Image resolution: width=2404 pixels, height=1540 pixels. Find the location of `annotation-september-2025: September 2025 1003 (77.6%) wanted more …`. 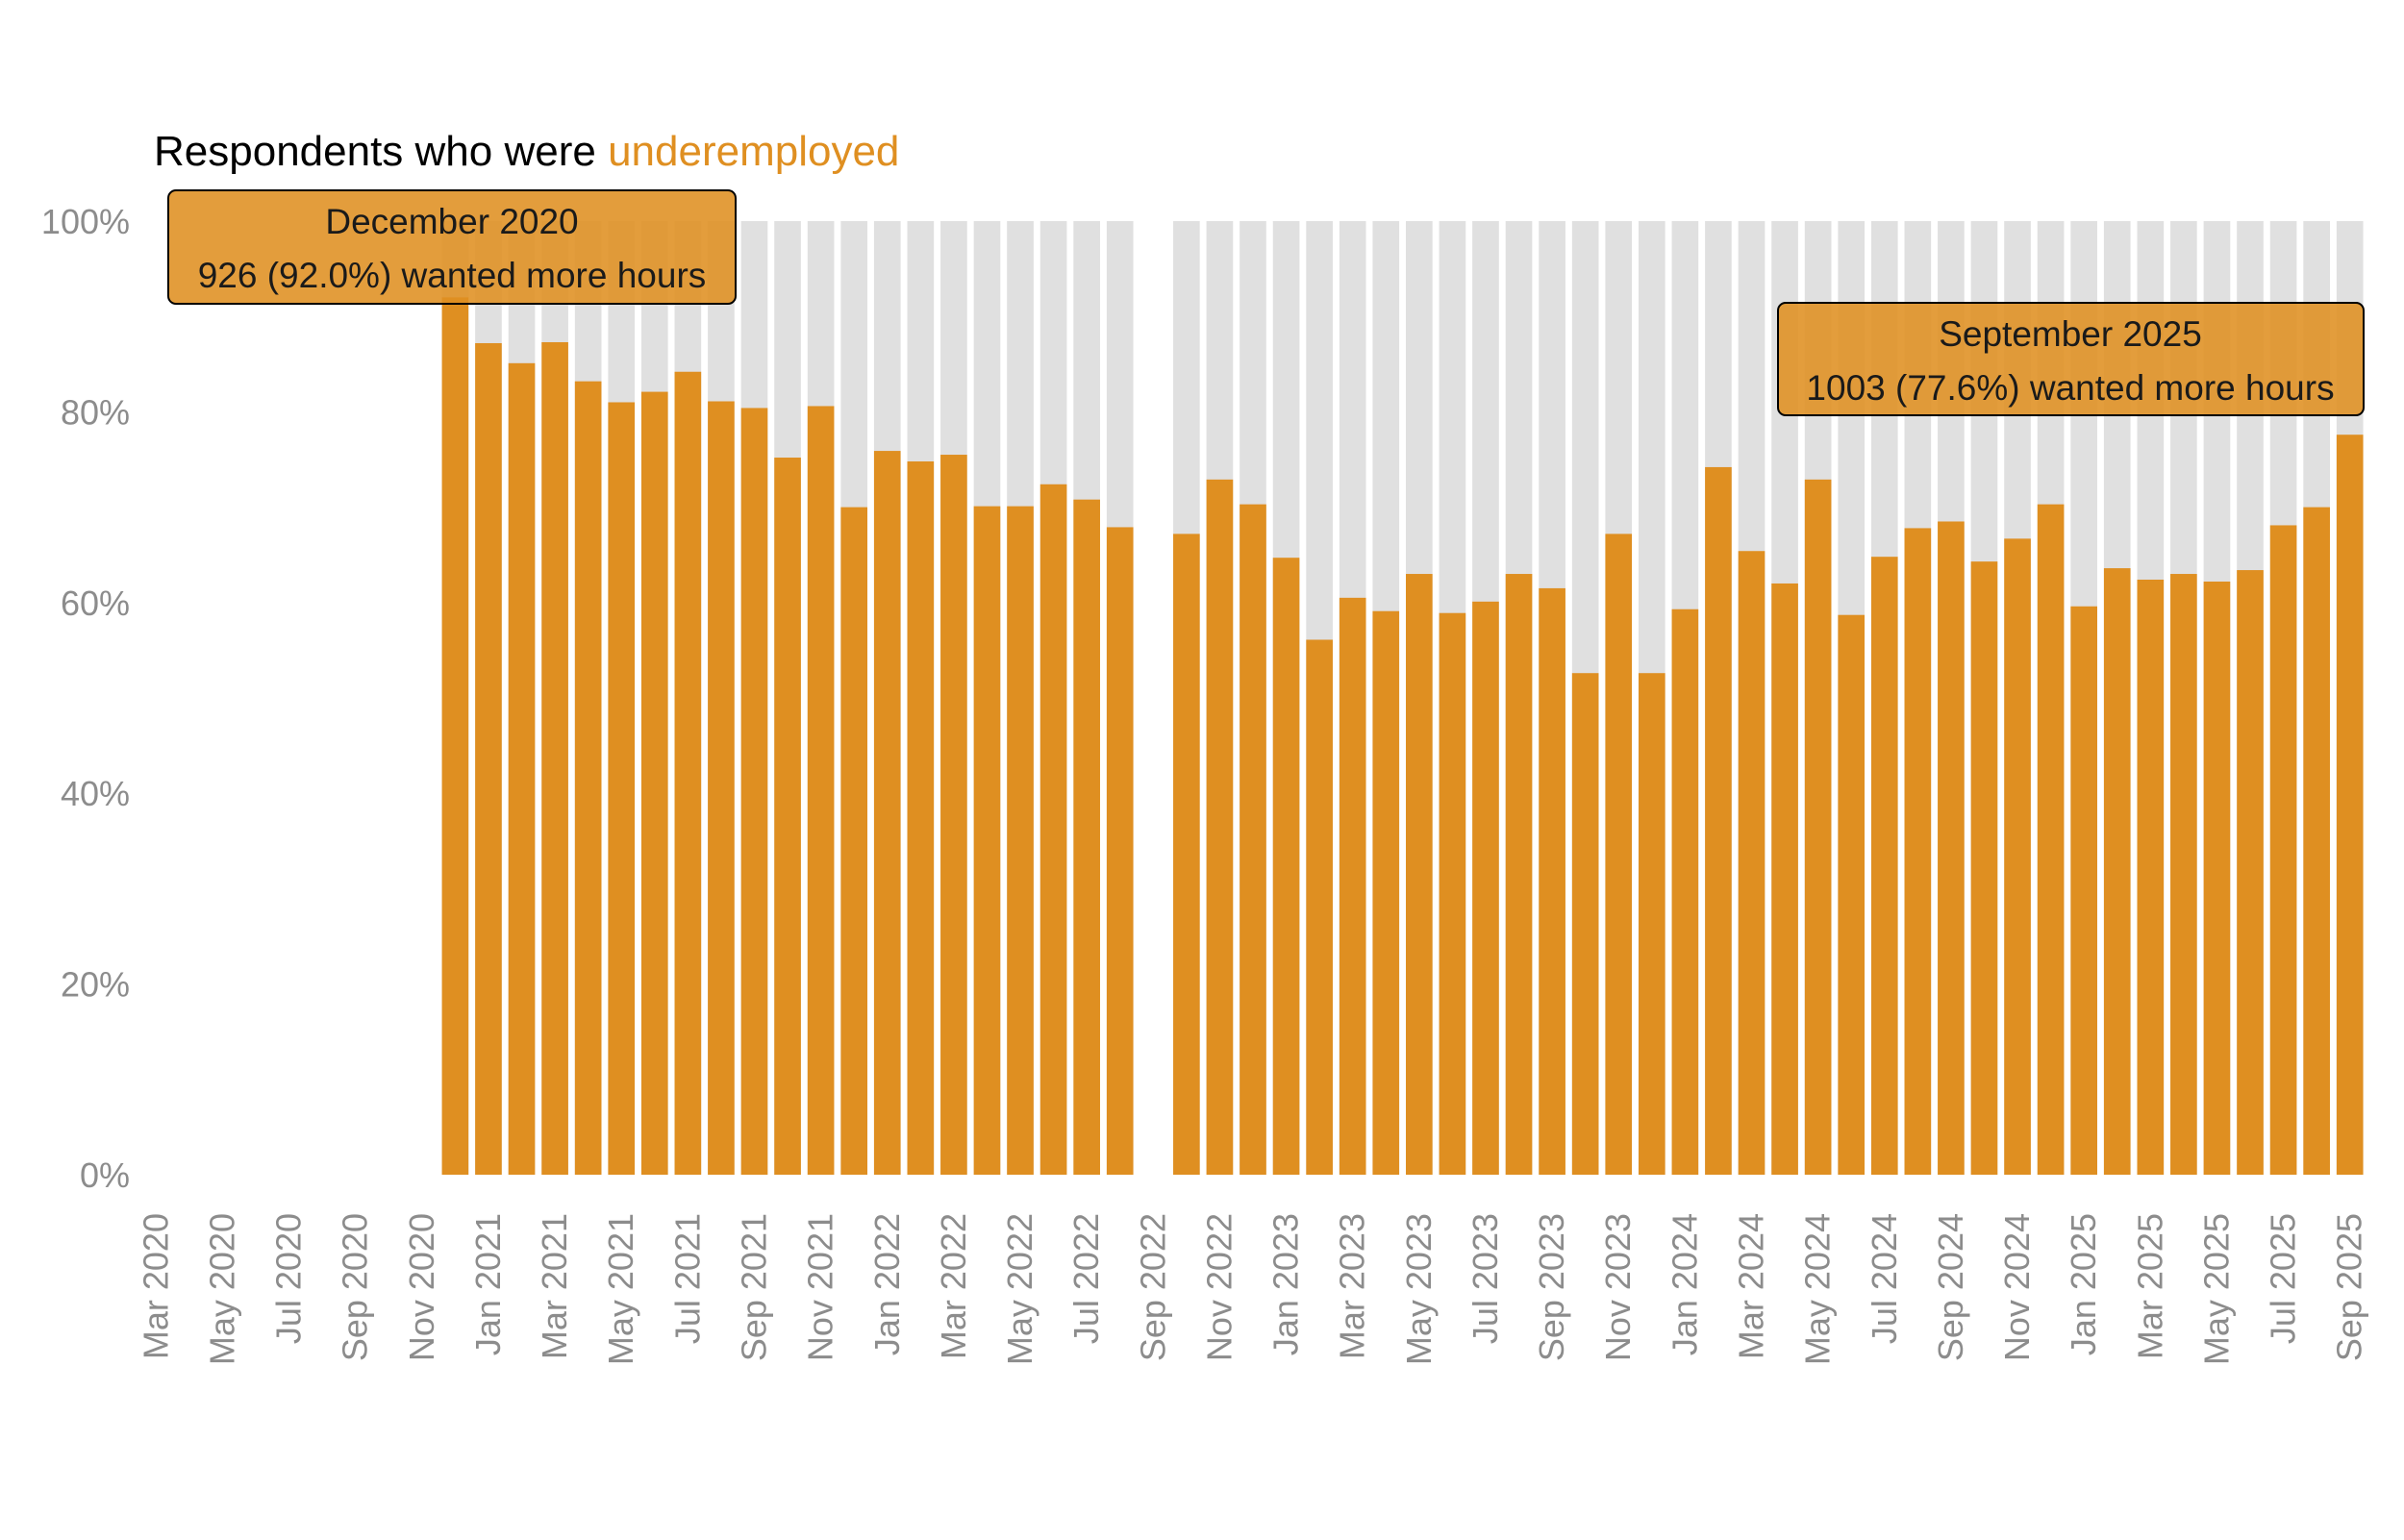

annotation-september-2025: September 2025 1003 (77.6%) wanted more … is located at coordinates (2071, 359).